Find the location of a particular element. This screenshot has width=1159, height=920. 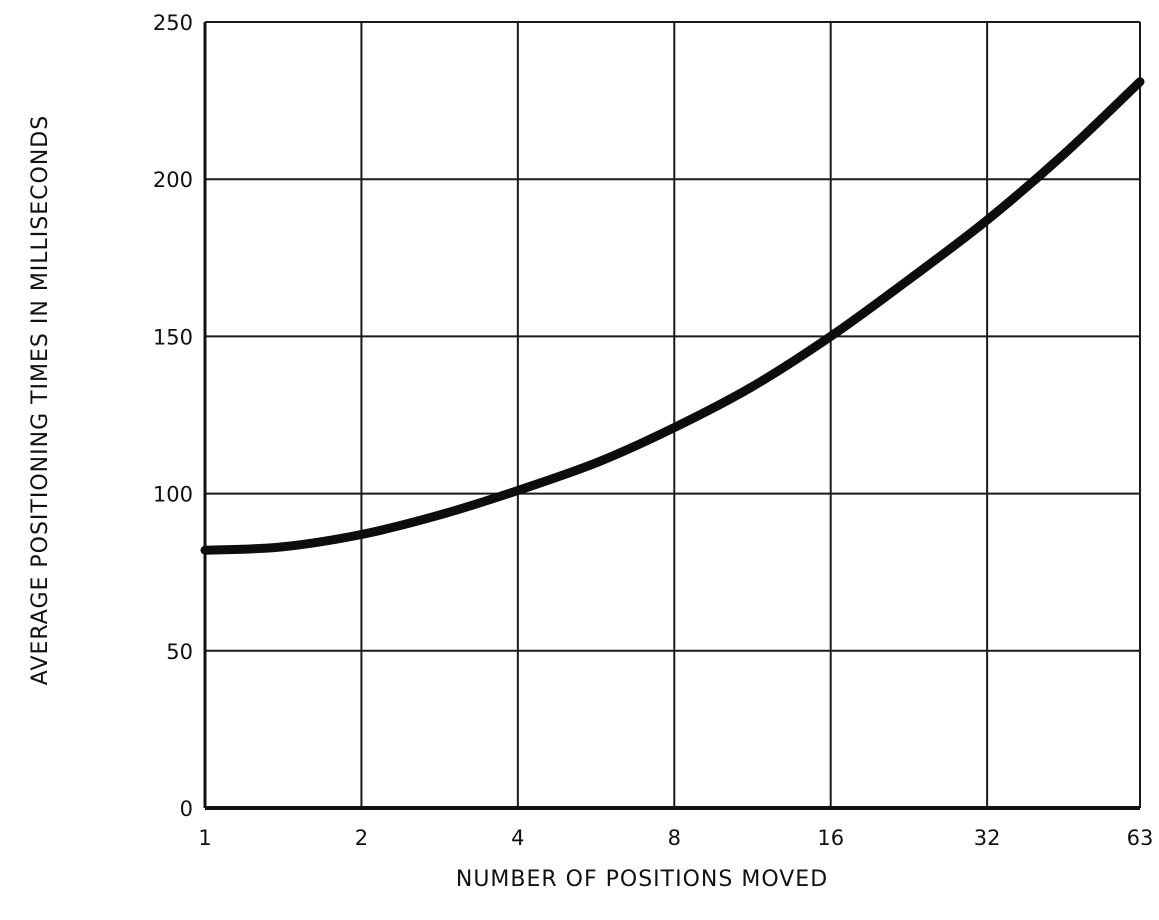

x-tick-label-32: 32 is located at coordinates (987, 838).